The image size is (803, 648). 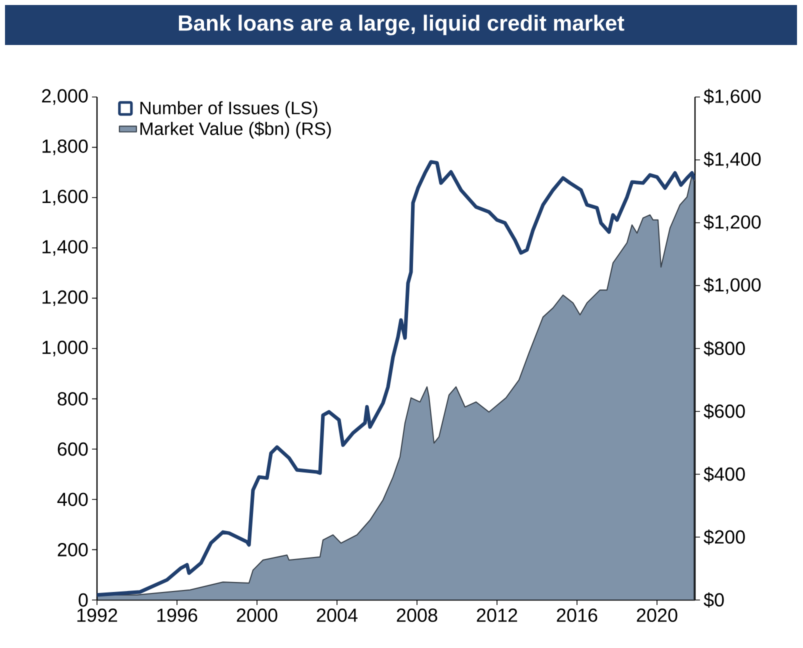 I want to click on y2-tick-label: $1,200, so click(x=732, y=222).